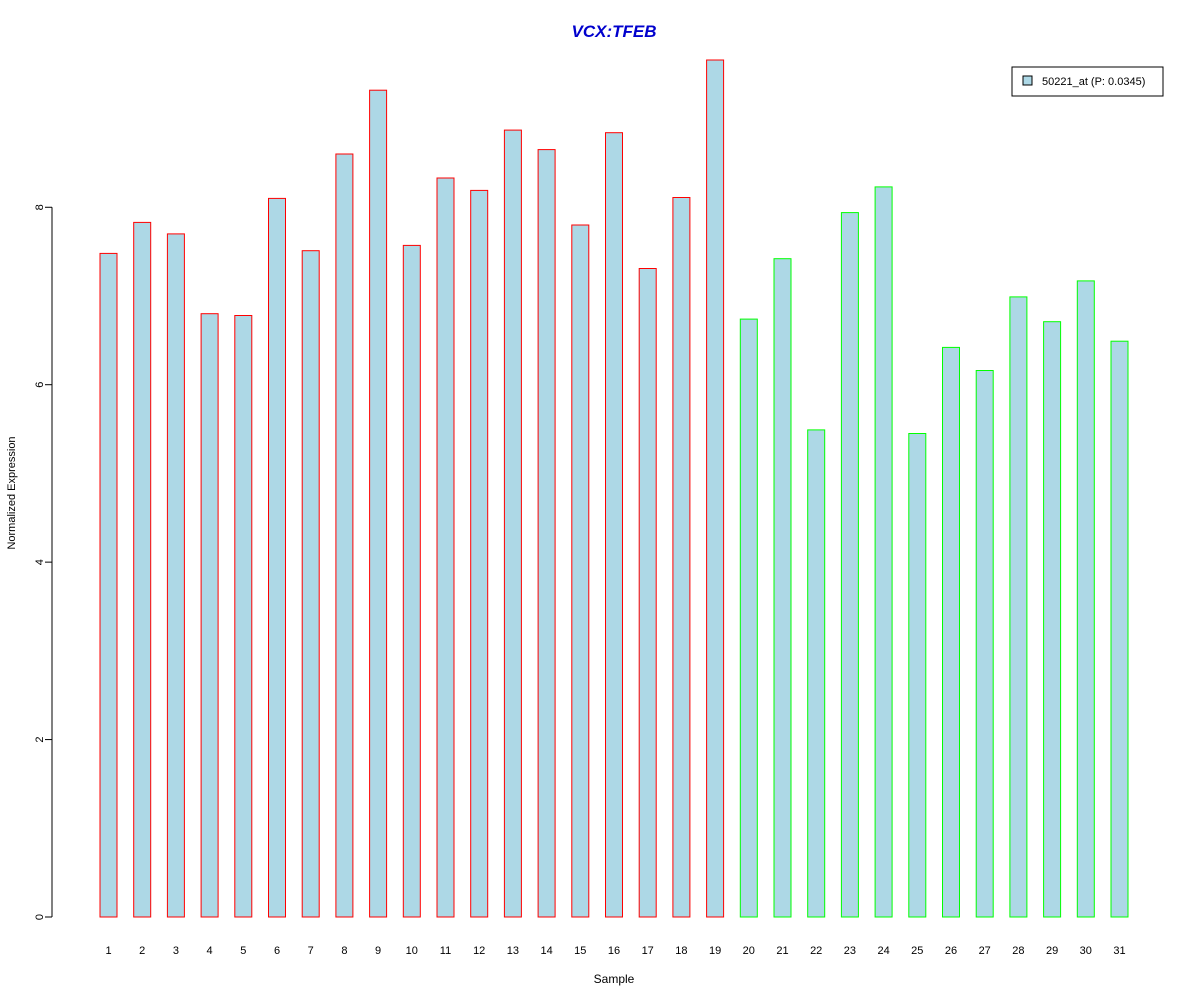 The height and width of the screenshot is (1005, 1200). What do you see at coordinates (176, 951) in the screenshot?
I see `x-tick-label: 3` at bounding box center [176, 951].